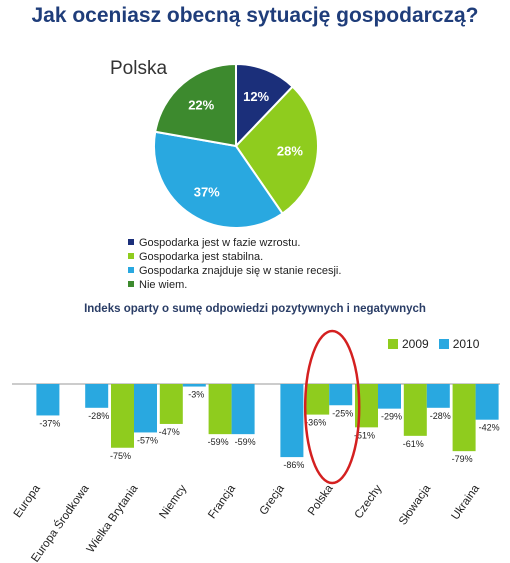 This screenshot has height=563, width=510. I want to click on bar-value-label: -42%, so click(489, 428).